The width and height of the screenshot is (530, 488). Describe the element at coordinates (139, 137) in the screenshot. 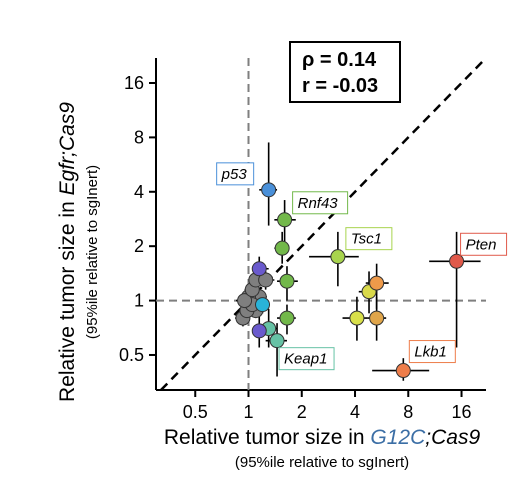

I see `y-tick-label: 8` at that location.